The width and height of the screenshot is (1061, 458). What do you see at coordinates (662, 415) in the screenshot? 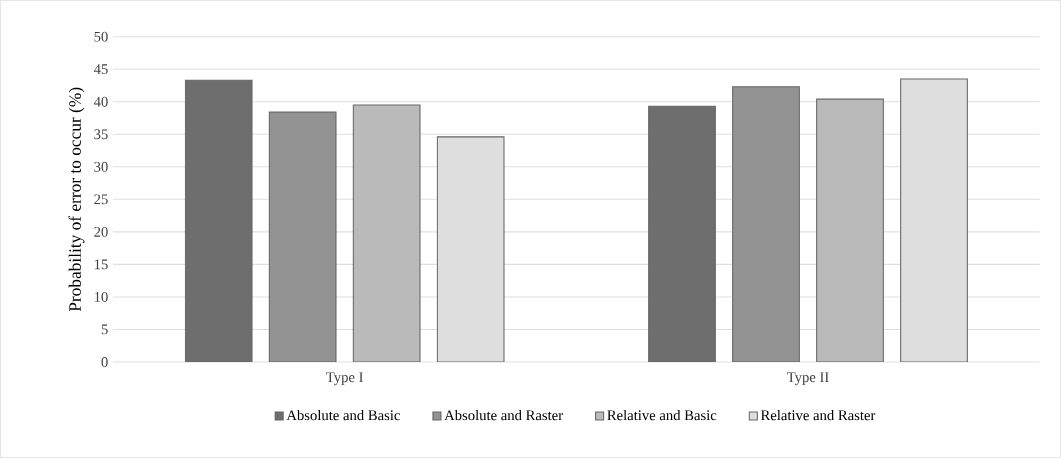
I see `legend-label: Relative and Basic` at bounding box center [662, 415].